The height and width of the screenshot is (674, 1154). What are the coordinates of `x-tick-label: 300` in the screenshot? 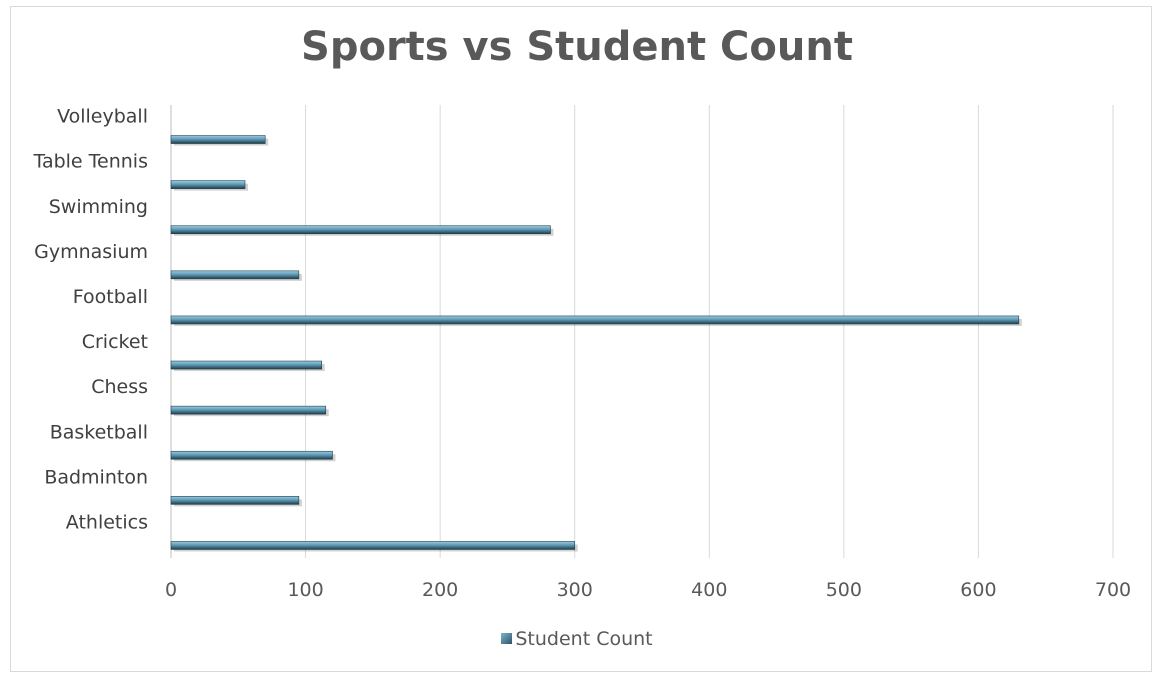 It's located at (575, 590).